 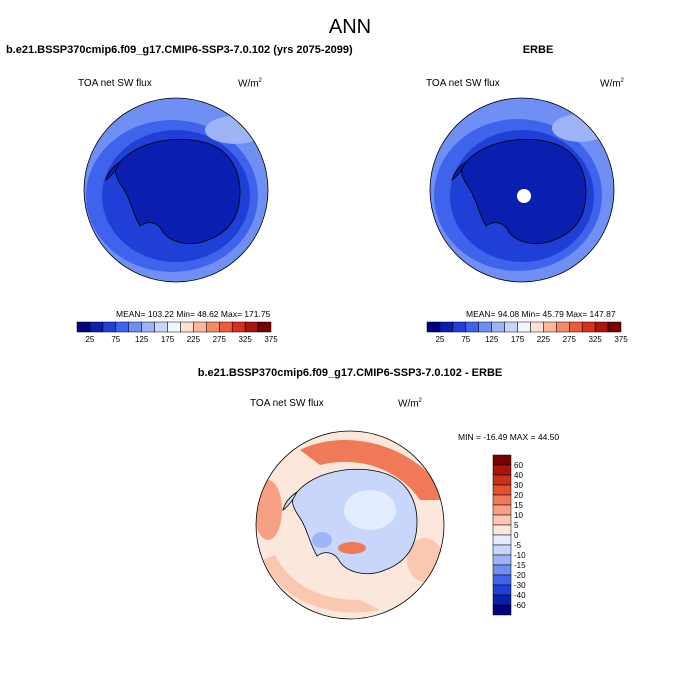 I want to click on left-colorbar: 25 75 125 175 225 275 325 375, so click(x=177, y=332).